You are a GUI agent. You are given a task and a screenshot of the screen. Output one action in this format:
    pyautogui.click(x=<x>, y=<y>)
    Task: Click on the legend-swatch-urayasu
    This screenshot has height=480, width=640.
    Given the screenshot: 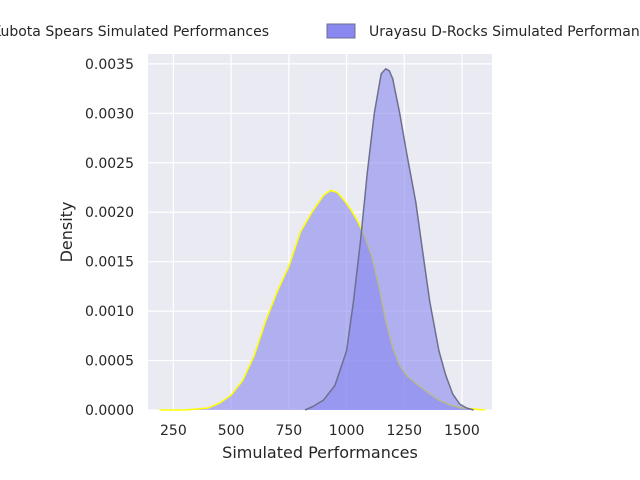 What is the action you would take?
    pyautogui.click(x=341, y=31)
    